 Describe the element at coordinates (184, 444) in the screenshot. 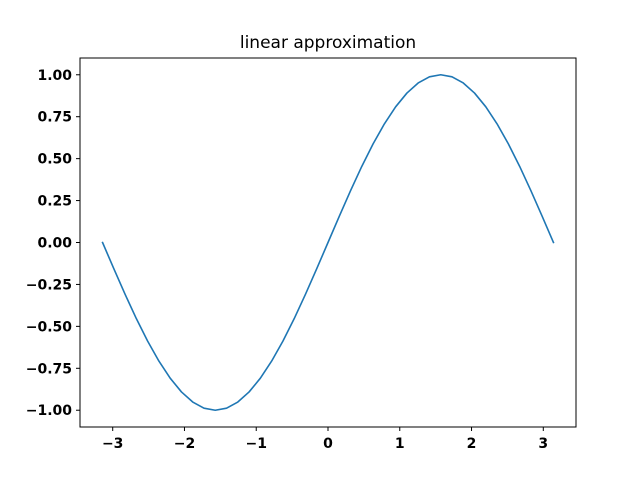

I see `x-tick-label: −2` at that location.